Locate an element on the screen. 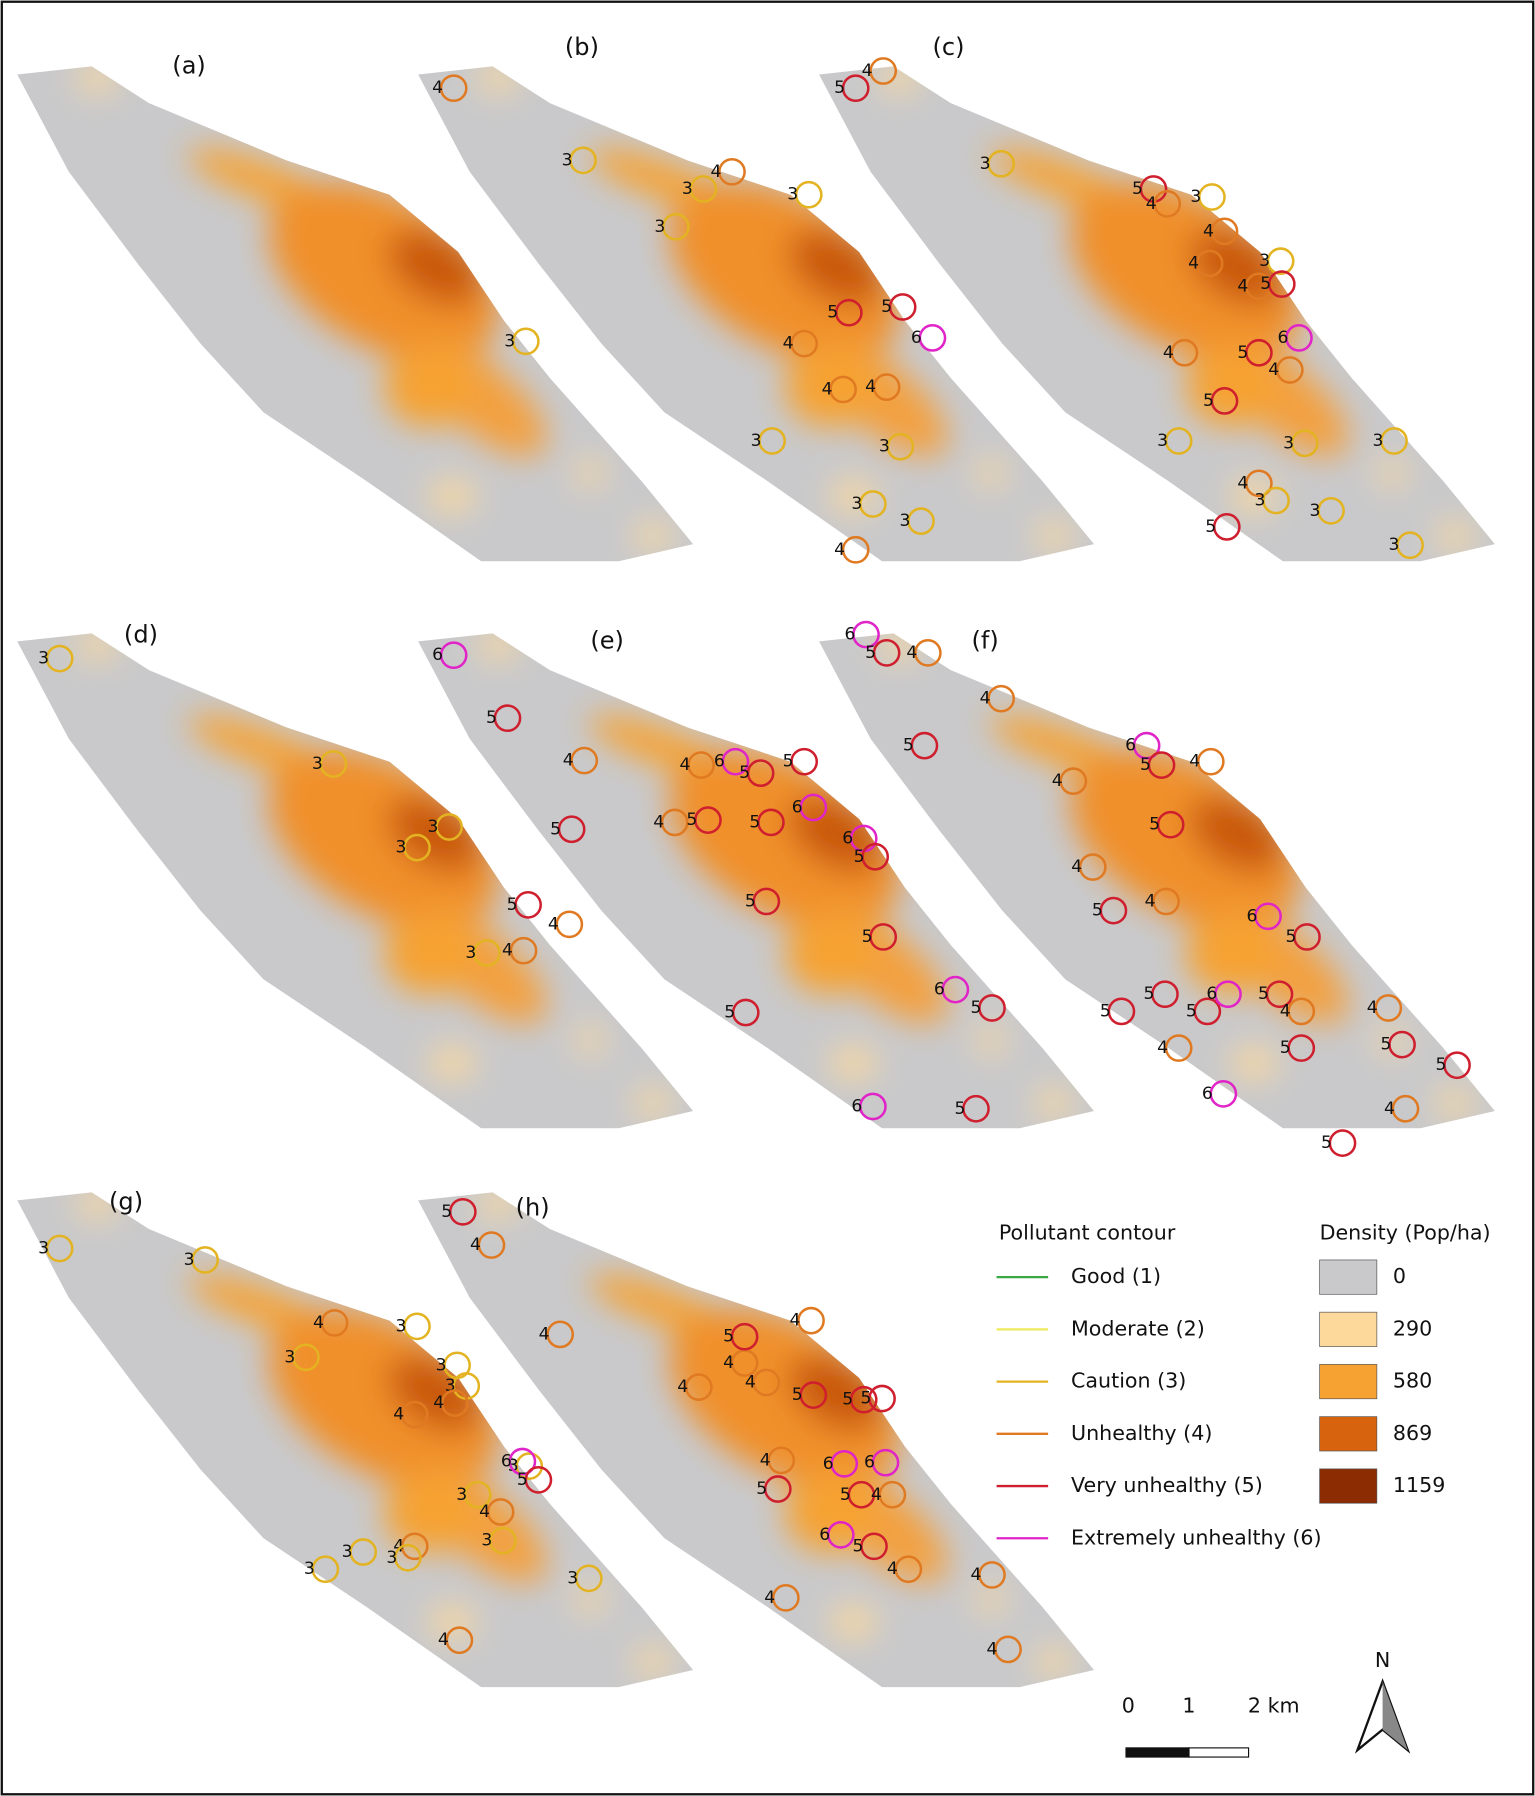  panel-label: (f) is located at coordinates (985, 640).